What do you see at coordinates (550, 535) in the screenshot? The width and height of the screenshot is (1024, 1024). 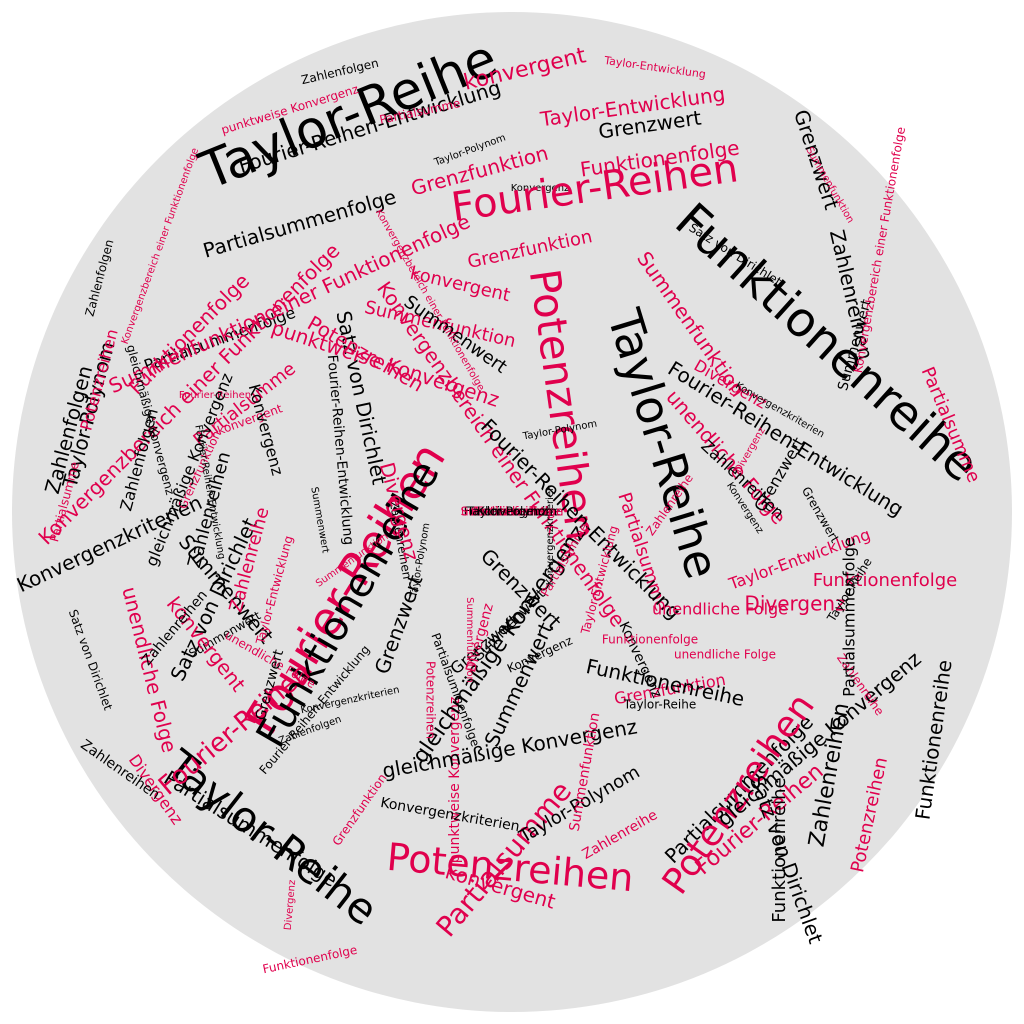 I see `cloud-word: Konvergenzkriterien` at bounding box center [550, 535].